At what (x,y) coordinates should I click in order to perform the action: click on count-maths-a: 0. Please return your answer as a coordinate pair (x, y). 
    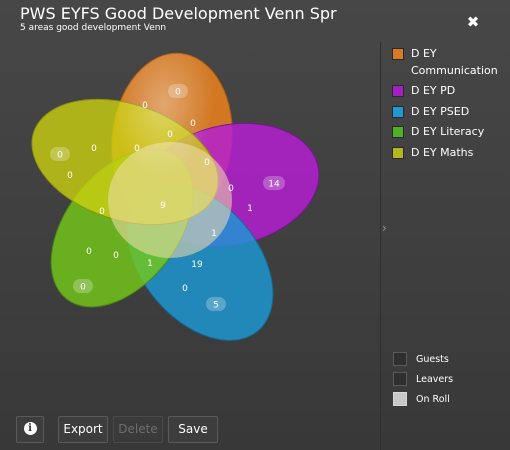
    Looking at the image, I should click on (94, 149).